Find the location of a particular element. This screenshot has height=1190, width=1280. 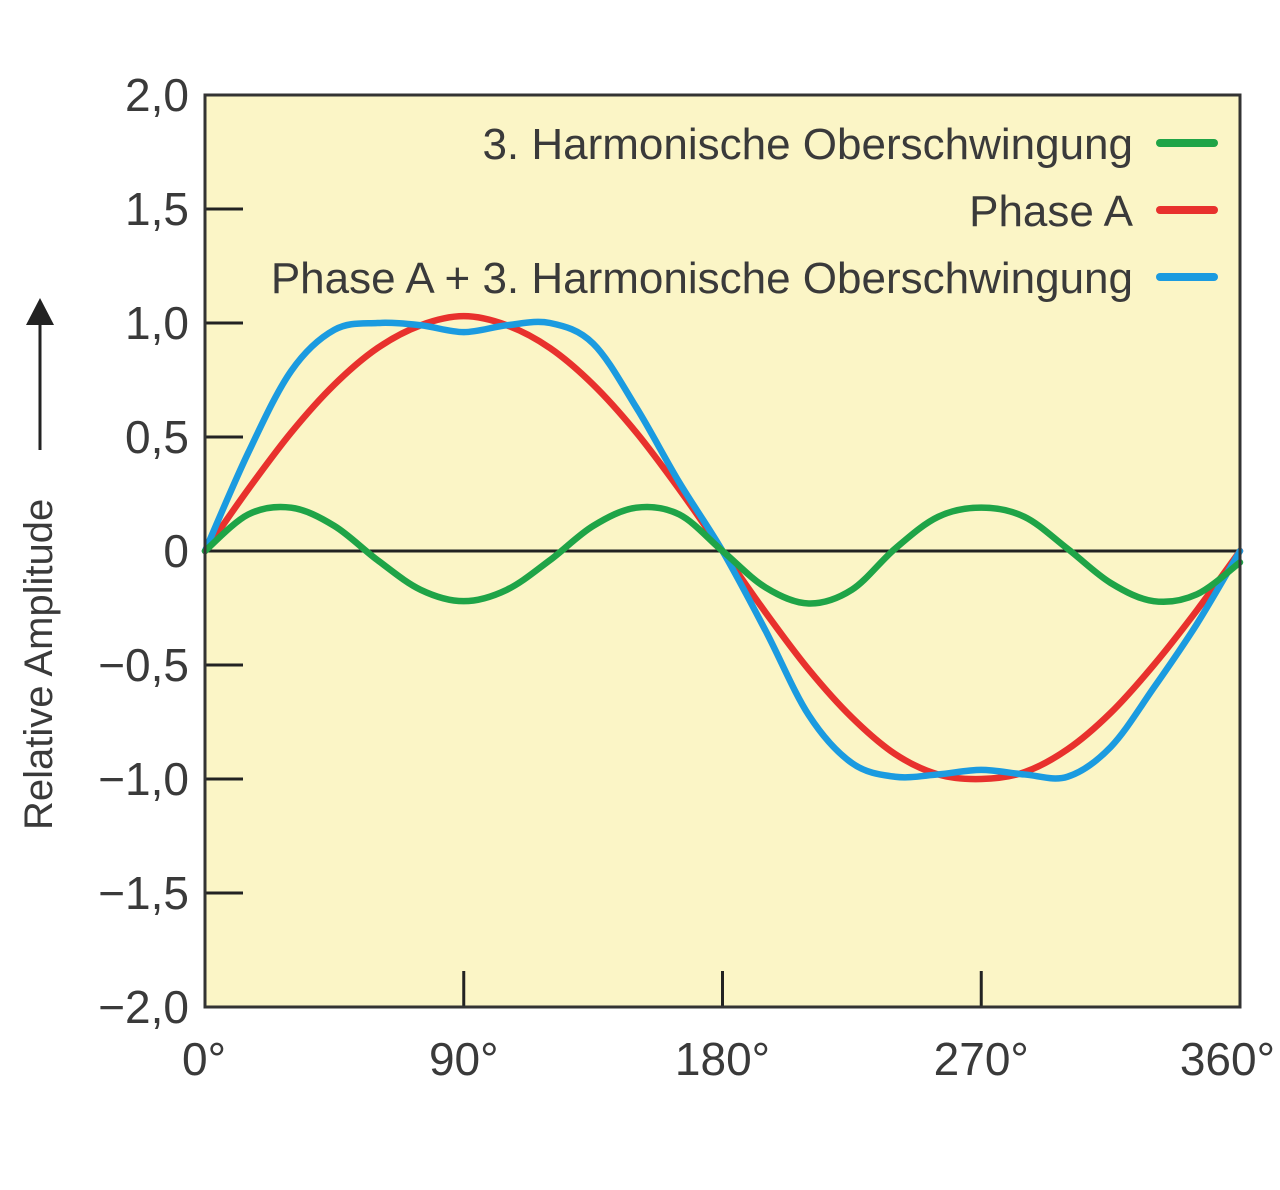

y-tick-label: −1,5 is located at coordinates (143, 893).